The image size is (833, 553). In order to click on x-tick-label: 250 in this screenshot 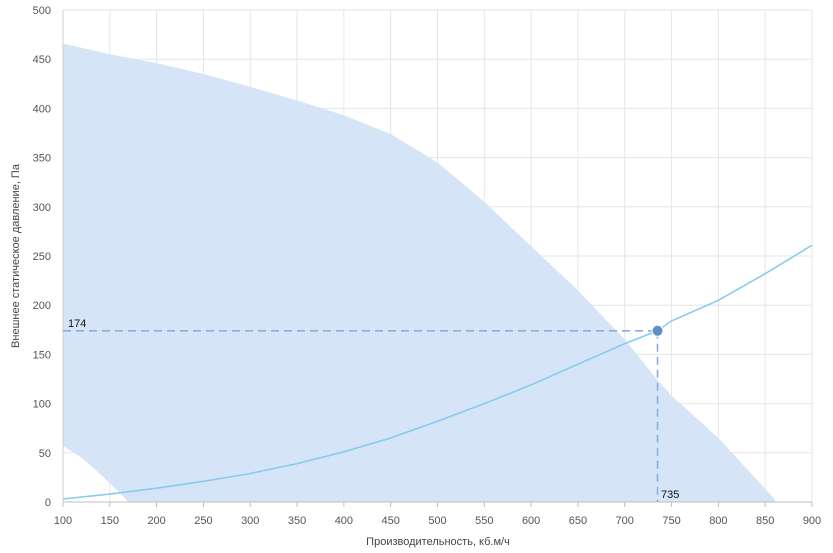, I will do `click(203, 521)`.